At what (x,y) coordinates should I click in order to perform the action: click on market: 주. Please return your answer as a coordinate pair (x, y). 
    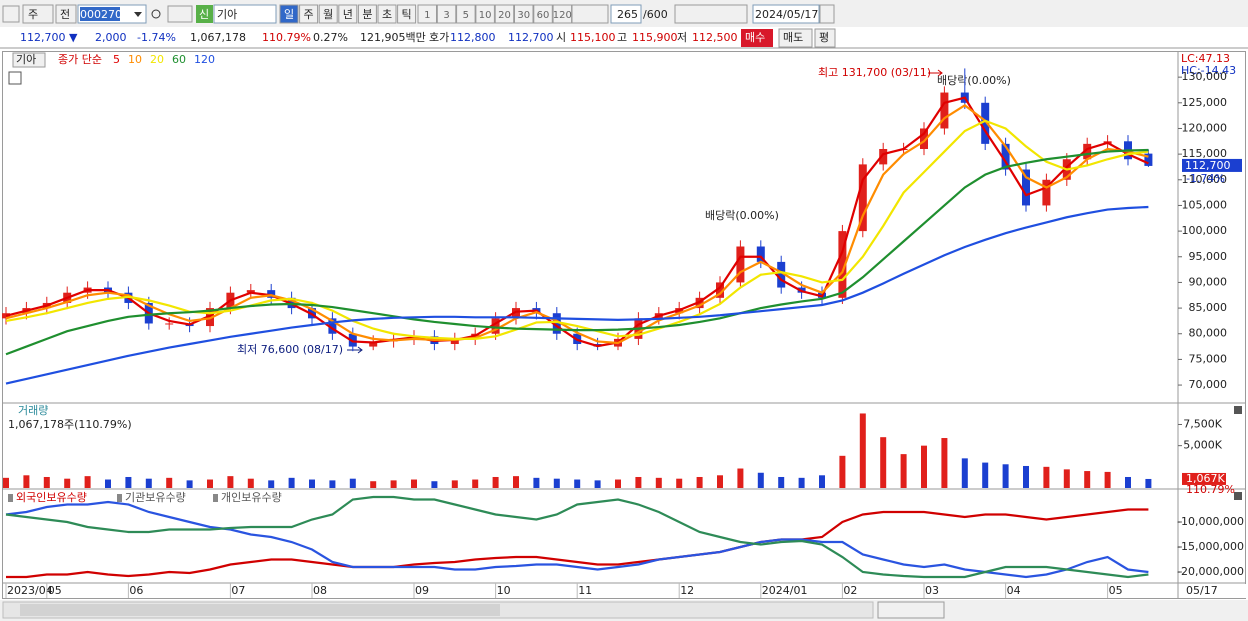
    Looking at the image, I should click on (33, 14).